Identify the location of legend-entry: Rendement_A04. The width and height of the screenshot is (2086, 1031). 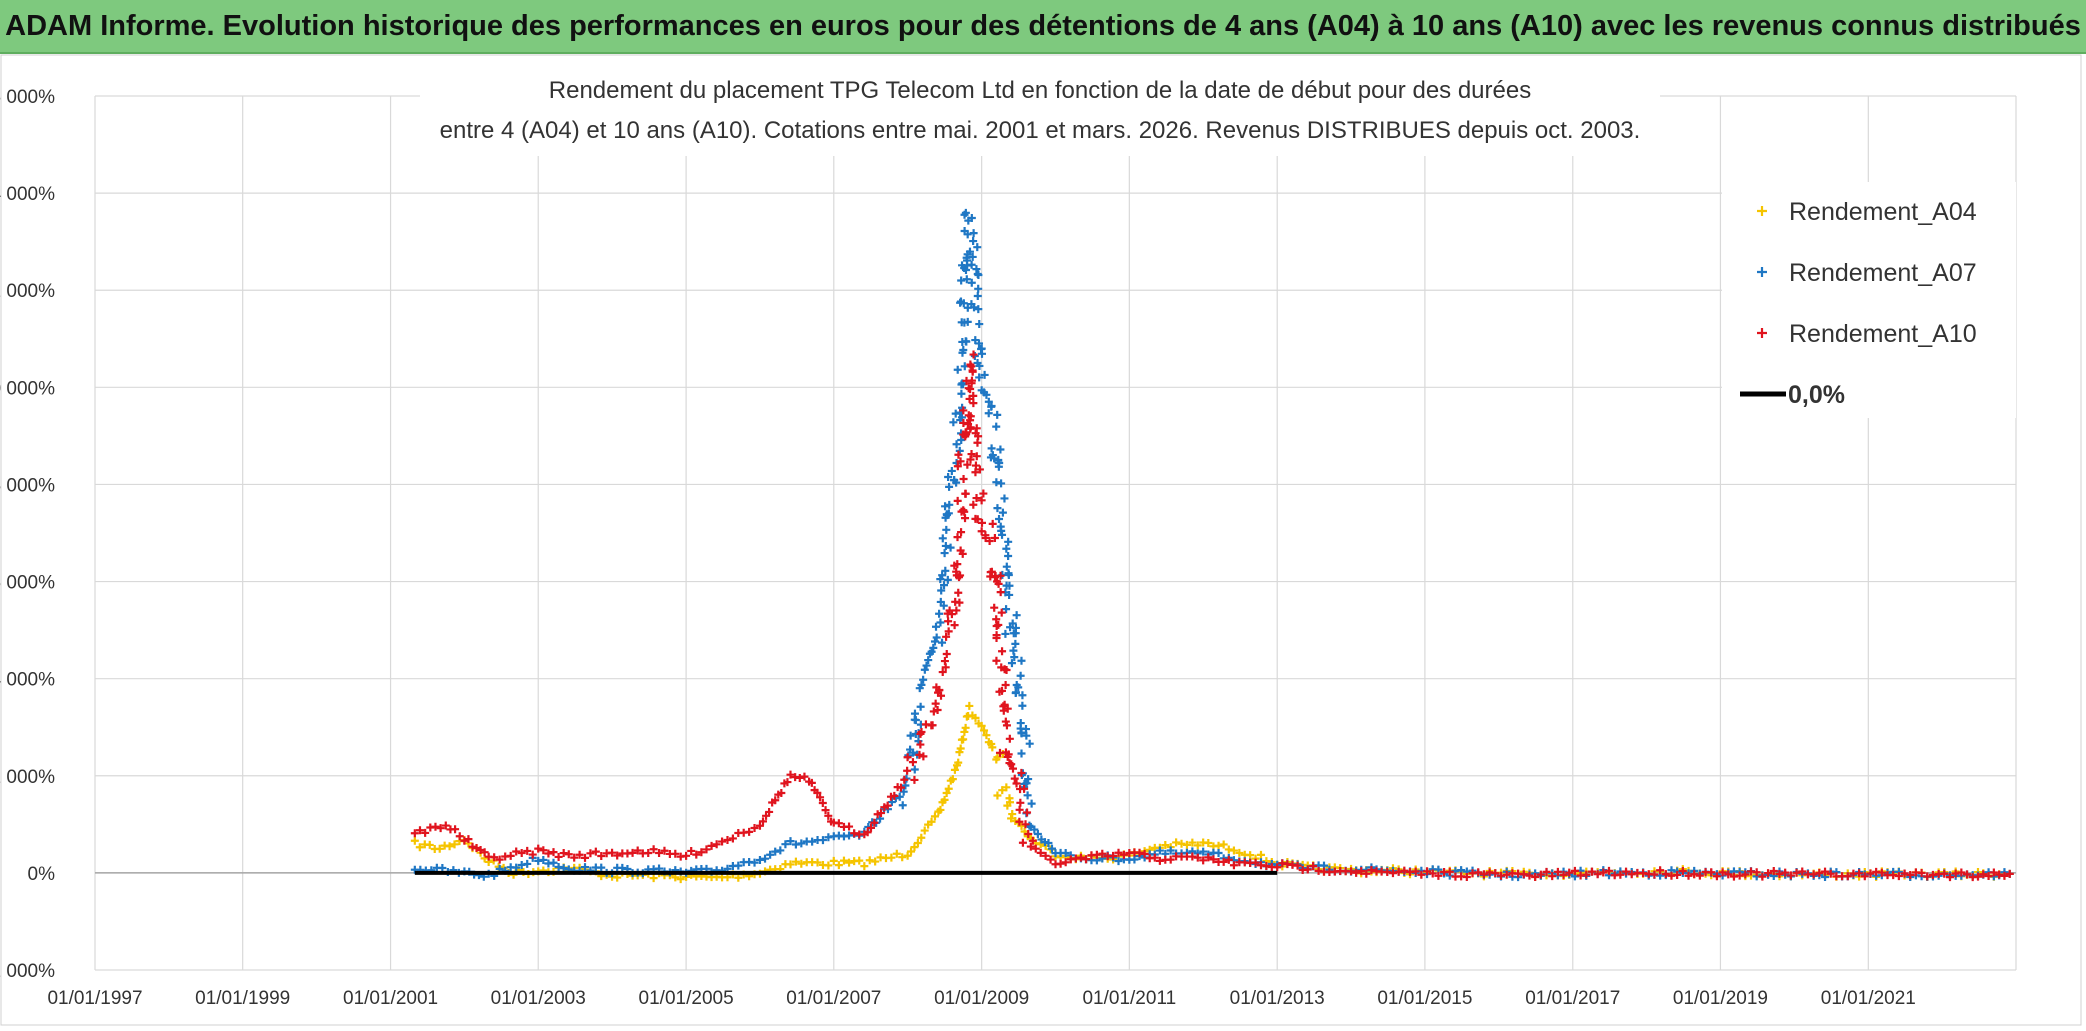
(1883, 212).